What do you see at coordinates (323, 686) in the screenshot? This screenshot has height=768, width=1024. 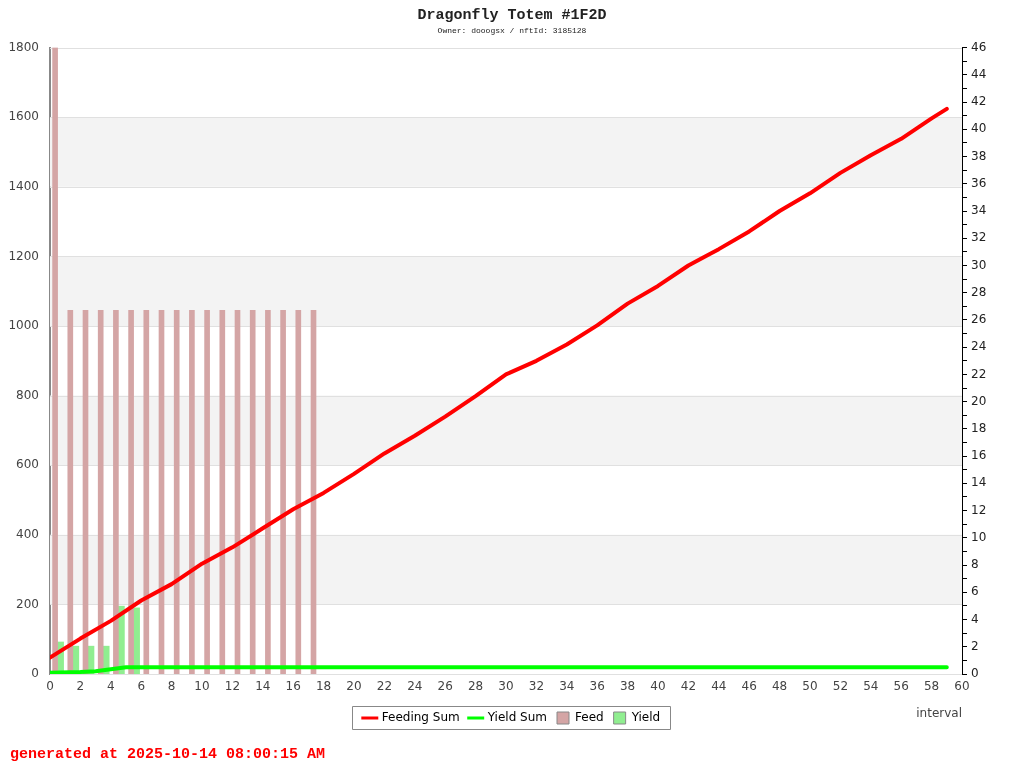 I see `x-tick-label: 18` at bounding box center [323, 686].